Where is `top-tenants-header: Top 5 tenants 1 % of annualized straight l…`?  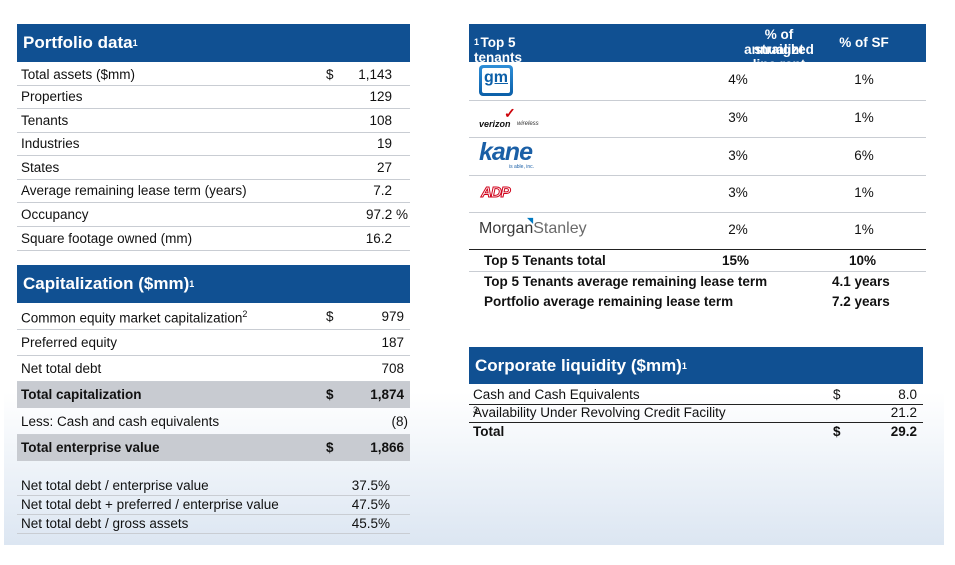 top-tenants-header: Top 5 tenants 1 % of annualized straight l… is located at coordinates (697, 48).